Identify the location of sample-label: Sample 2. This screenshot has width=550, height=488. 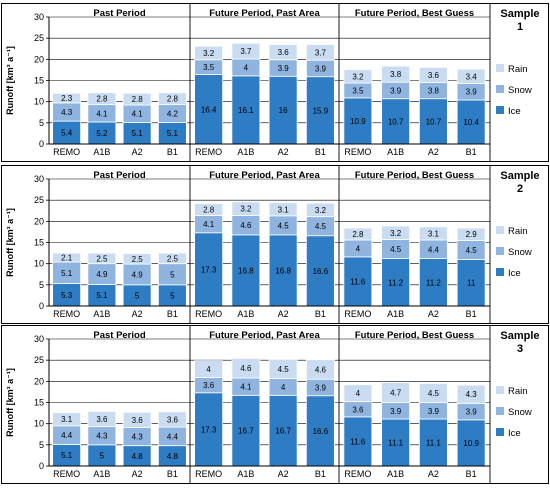
(519, 182).